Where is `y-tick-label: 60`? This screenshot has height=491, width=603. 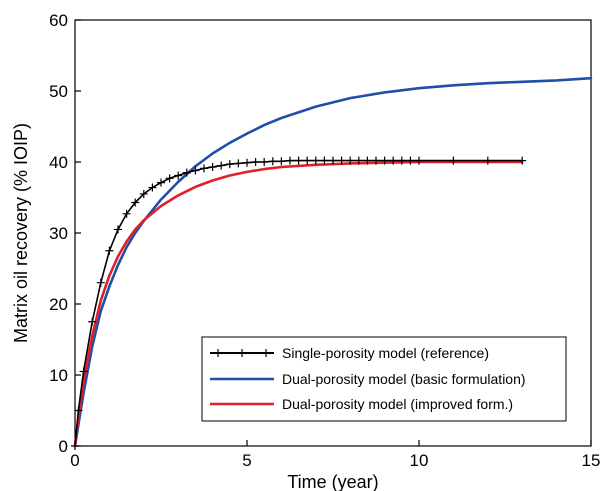
y-tick-label: 60 is located at coordinates (58, 20).